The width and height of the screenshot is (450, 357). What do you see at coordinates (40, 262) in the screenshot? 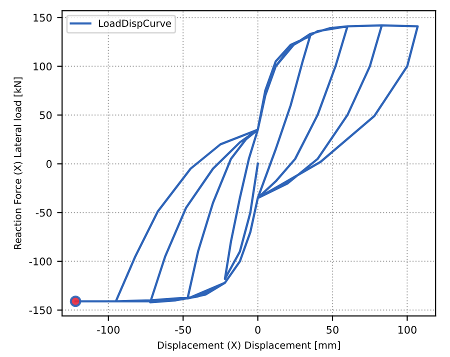
I see `y-tick-label: -100` at bounding box center [40, 262].